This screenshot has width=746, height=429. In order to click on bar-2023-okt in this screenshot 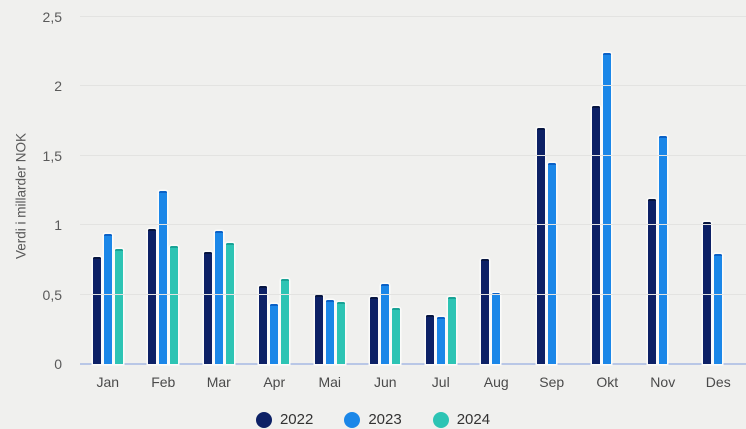, I will do `click(607, 208)`.